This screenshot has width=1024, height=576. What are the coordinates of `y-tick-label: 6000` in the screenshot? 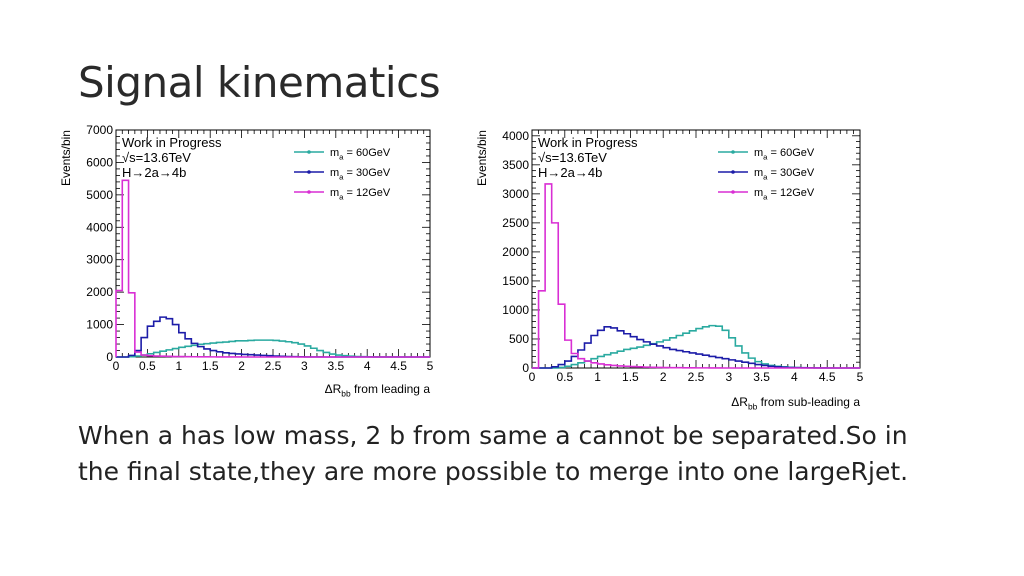 It's located at (99, 162).